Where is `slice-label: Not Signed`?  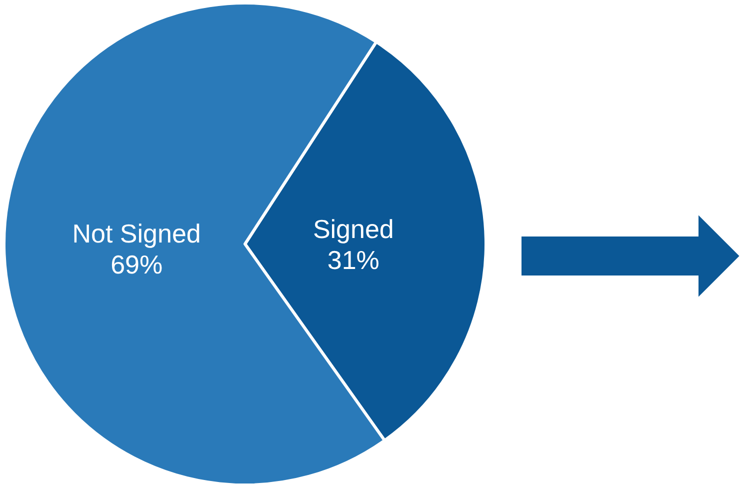
slice-label: Not Signed is located at coordinates (136, 233).